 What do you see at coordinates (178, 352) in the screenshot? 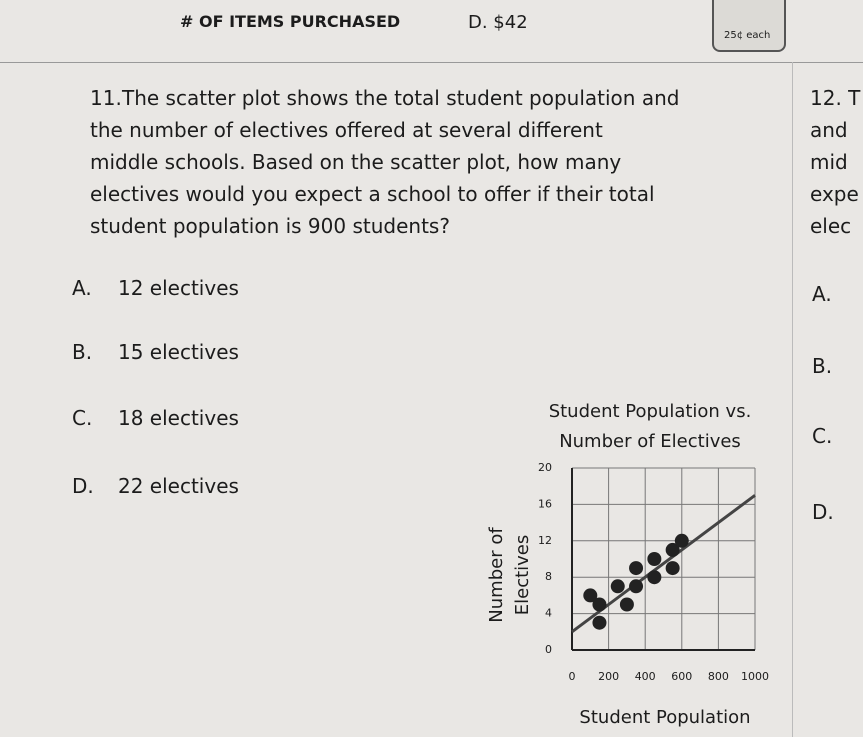
I see `option-text: 15 electives` at bounding box center [178, 352].